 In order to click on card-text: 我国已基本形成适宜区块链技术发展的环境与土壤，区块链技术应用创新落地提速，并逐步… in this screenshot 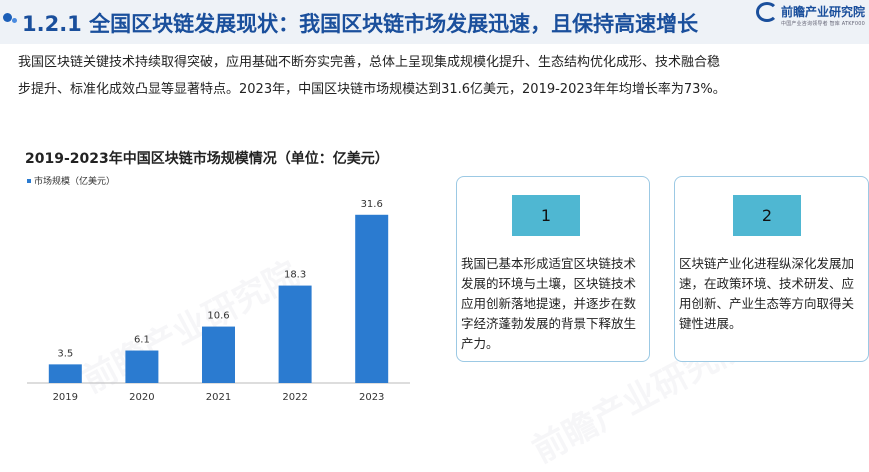, I will do `click(549, 303)`.